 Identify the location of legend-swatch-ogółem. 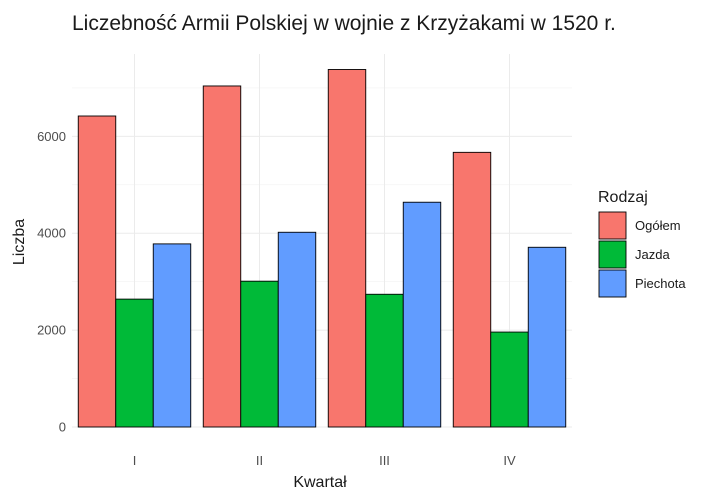
(612, 225).